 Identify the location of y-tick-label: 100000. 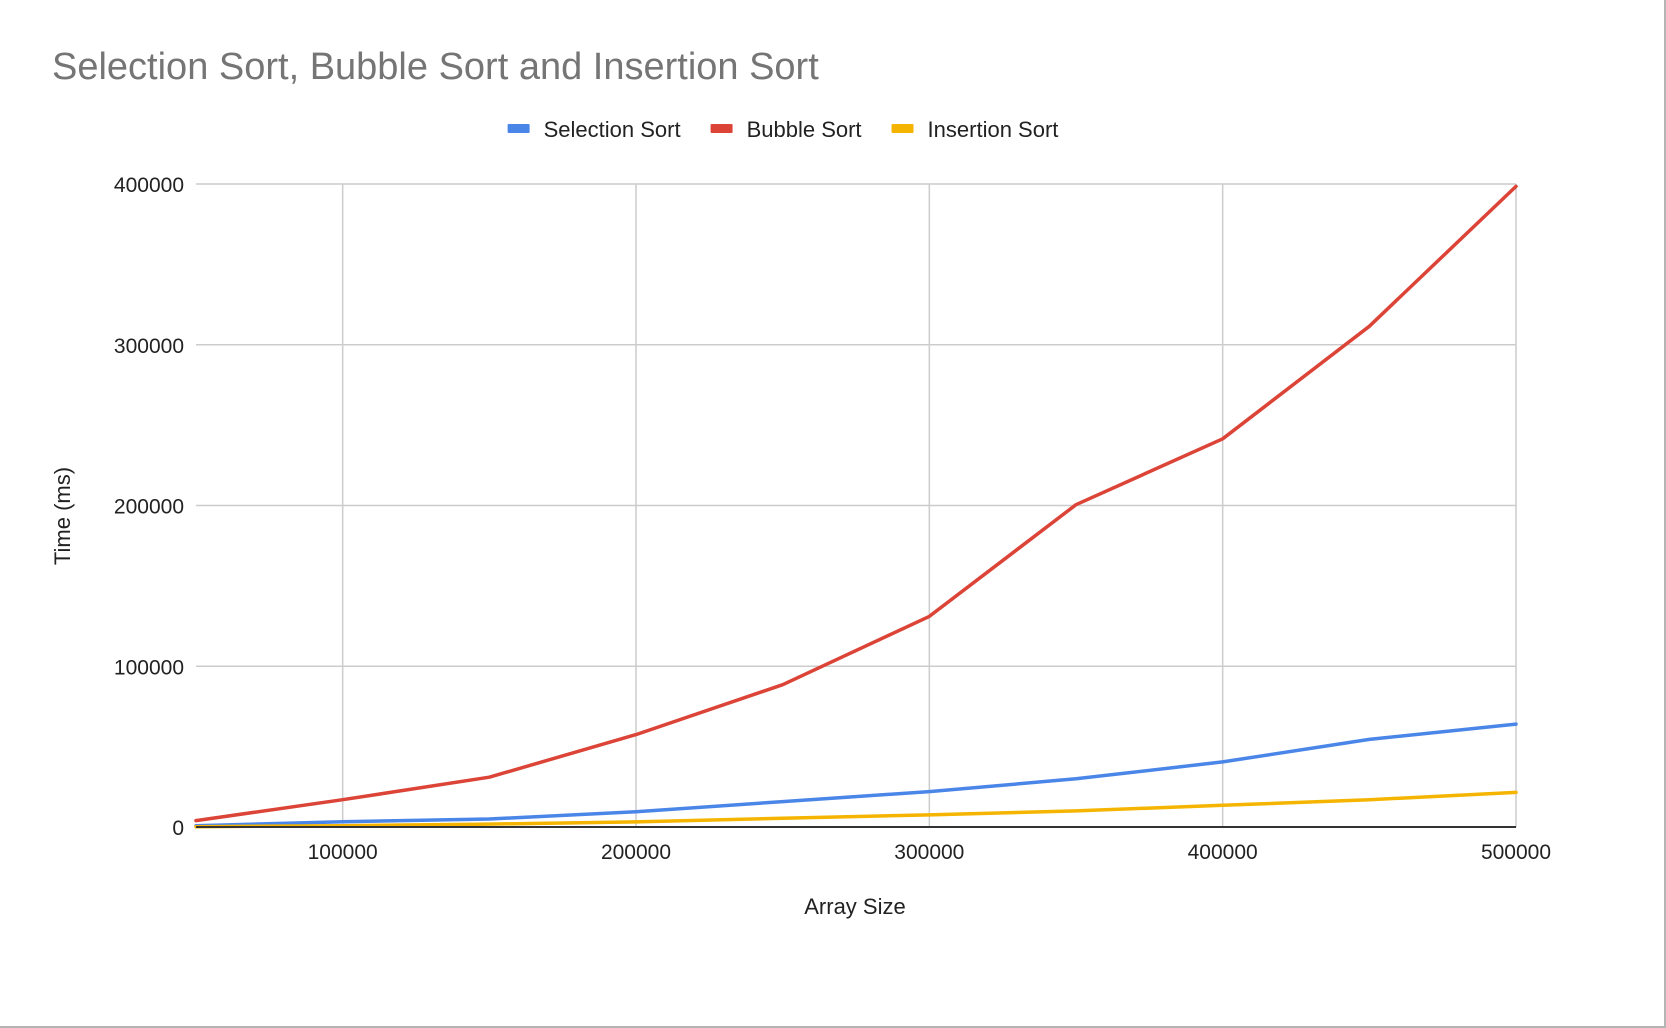
(149, 667).